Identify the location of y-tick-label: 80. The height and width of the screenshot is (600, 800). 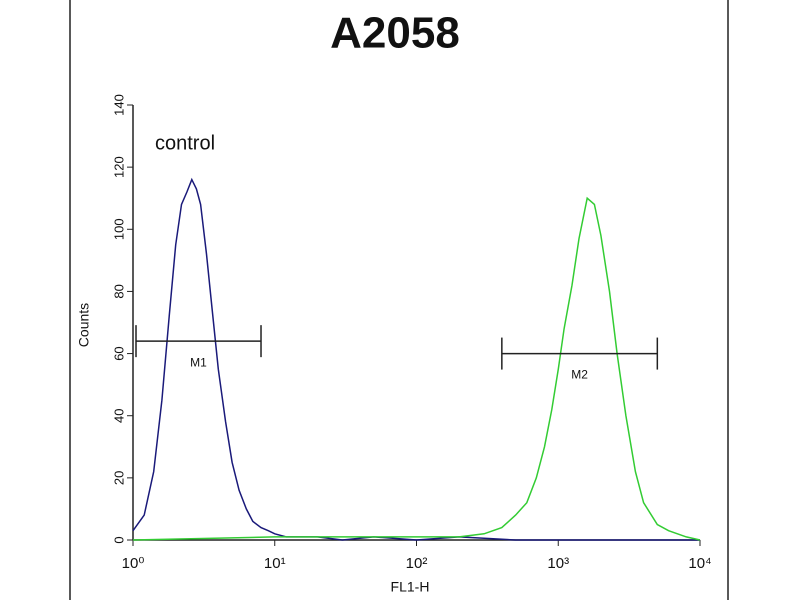
(118, 291).